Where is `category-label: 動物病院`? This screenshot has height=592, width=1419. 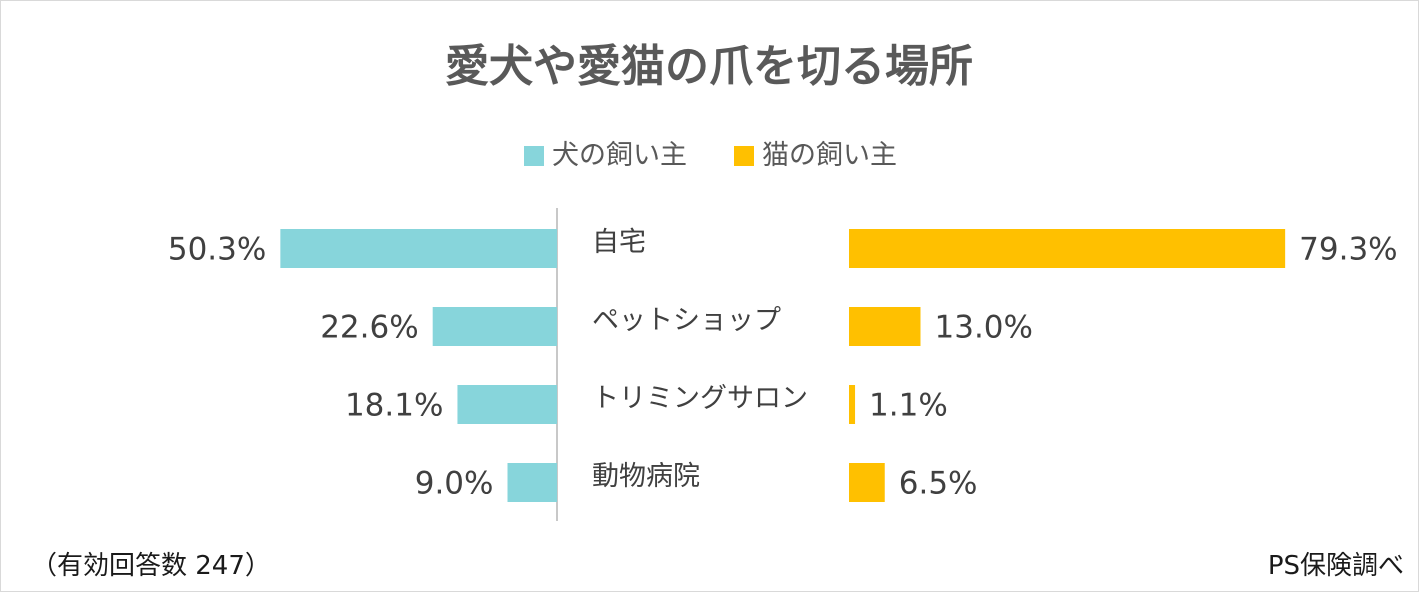 category-label: 動物病院 is located at coordinates (646, 476).